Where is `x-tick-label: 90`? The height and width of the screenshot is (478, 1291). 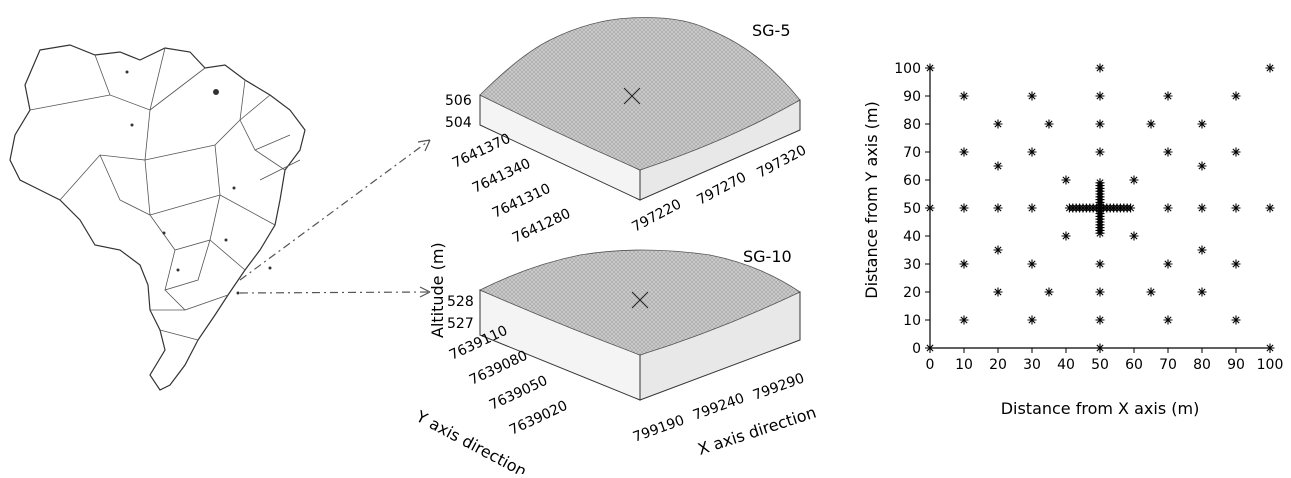
x-tick-label: 90 is located at coordinates (1236, 365).